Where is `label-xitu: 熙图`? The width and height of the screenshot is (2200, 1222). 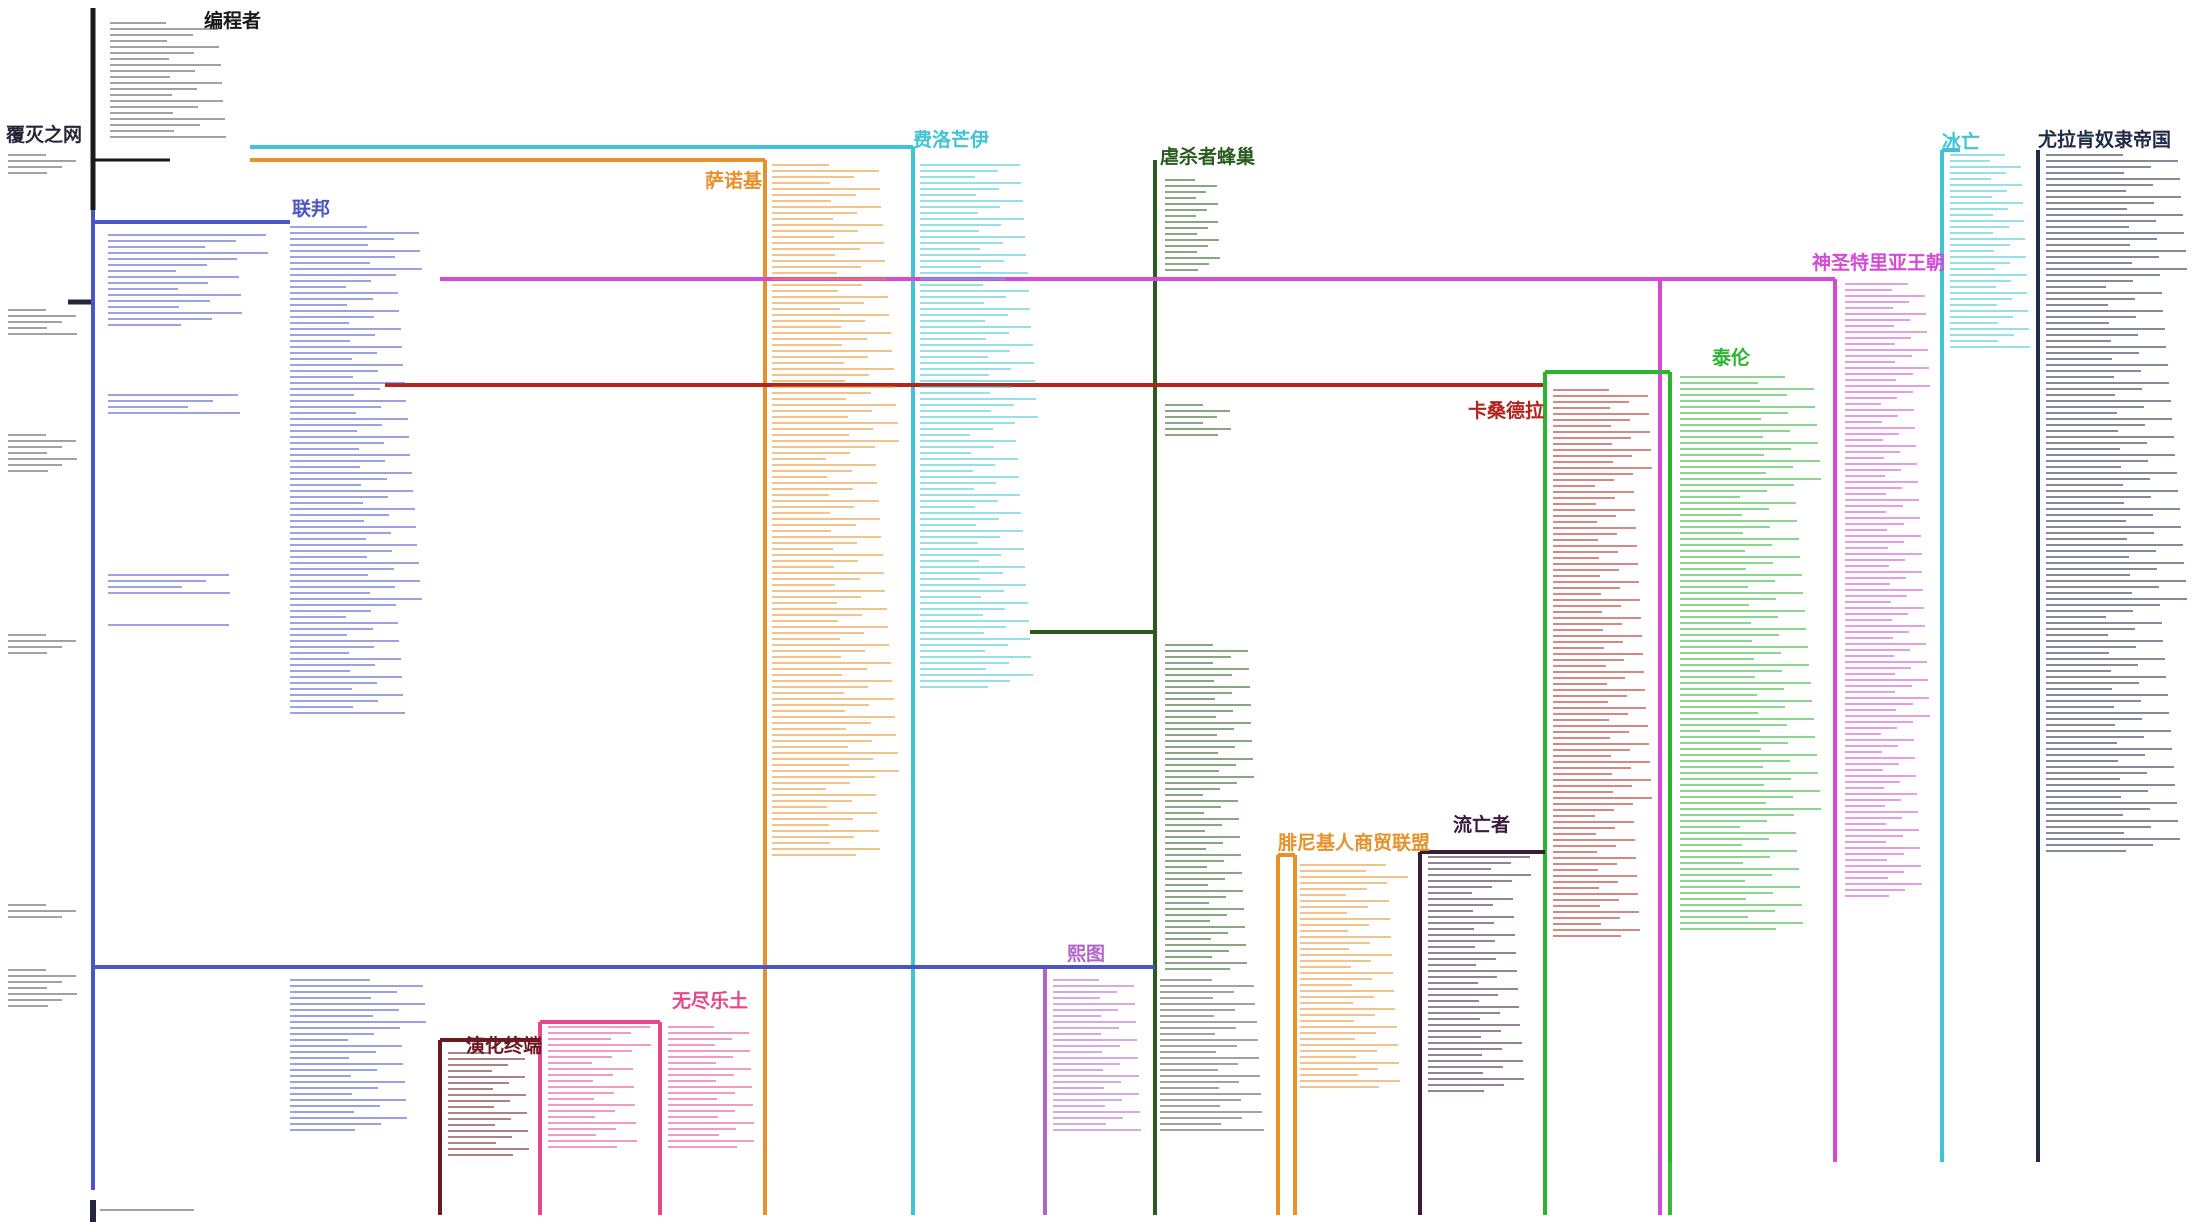
label-xitu: 熙图 is located at coordinates (1086, 954).